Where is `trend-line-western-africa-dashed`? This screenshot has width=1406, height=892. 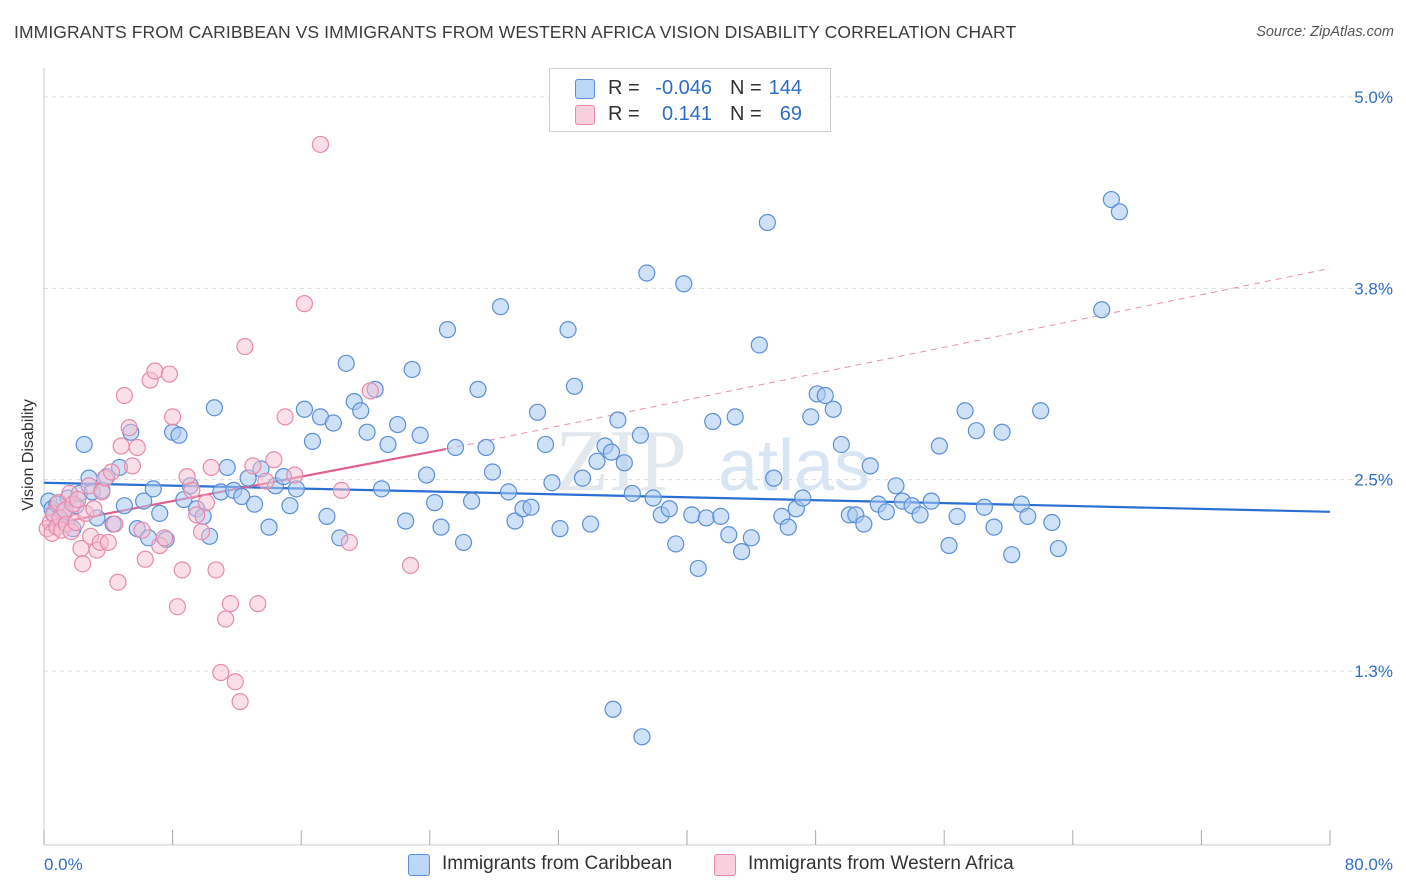 trend-line-western-africa-dashed is located at coordinates (888, 358).